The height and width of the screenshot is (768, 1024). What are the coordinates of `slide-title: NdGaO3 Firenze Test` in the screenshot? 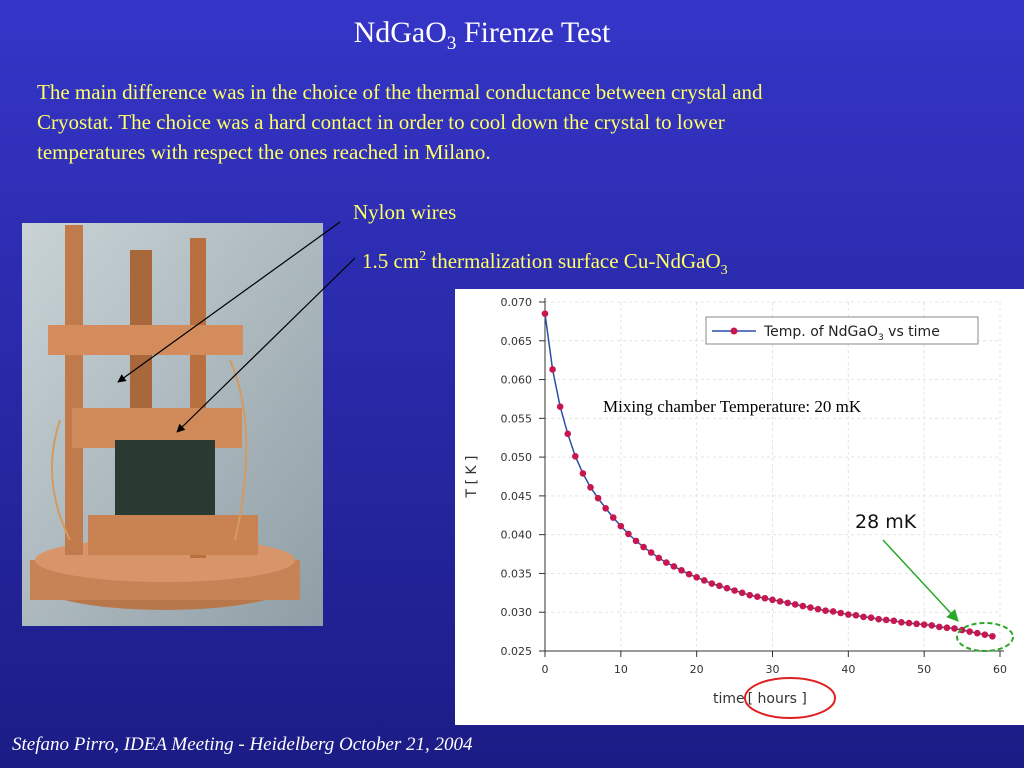 It's located at (482, 35).